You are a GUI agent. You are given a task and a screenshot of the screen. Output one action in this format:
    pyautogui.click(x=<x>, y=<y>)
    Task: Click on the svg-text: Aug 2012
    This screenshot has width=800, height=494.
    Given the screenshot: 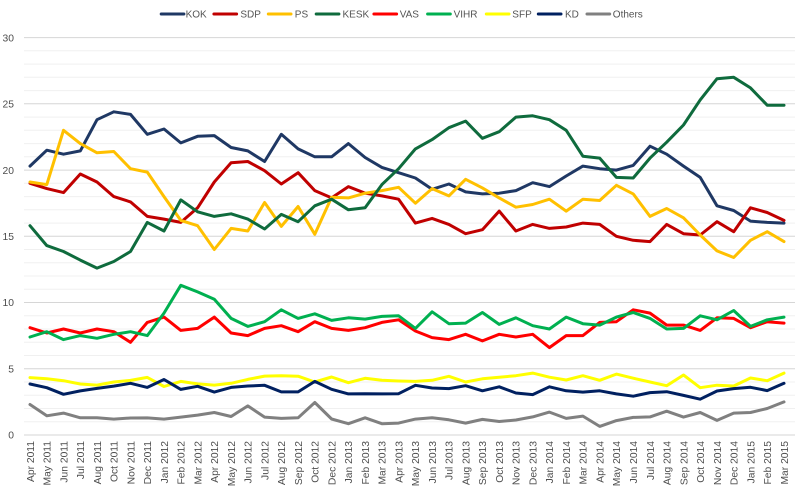 What is the action you would take?
    pyautogui.click(x=282, y=463)
    